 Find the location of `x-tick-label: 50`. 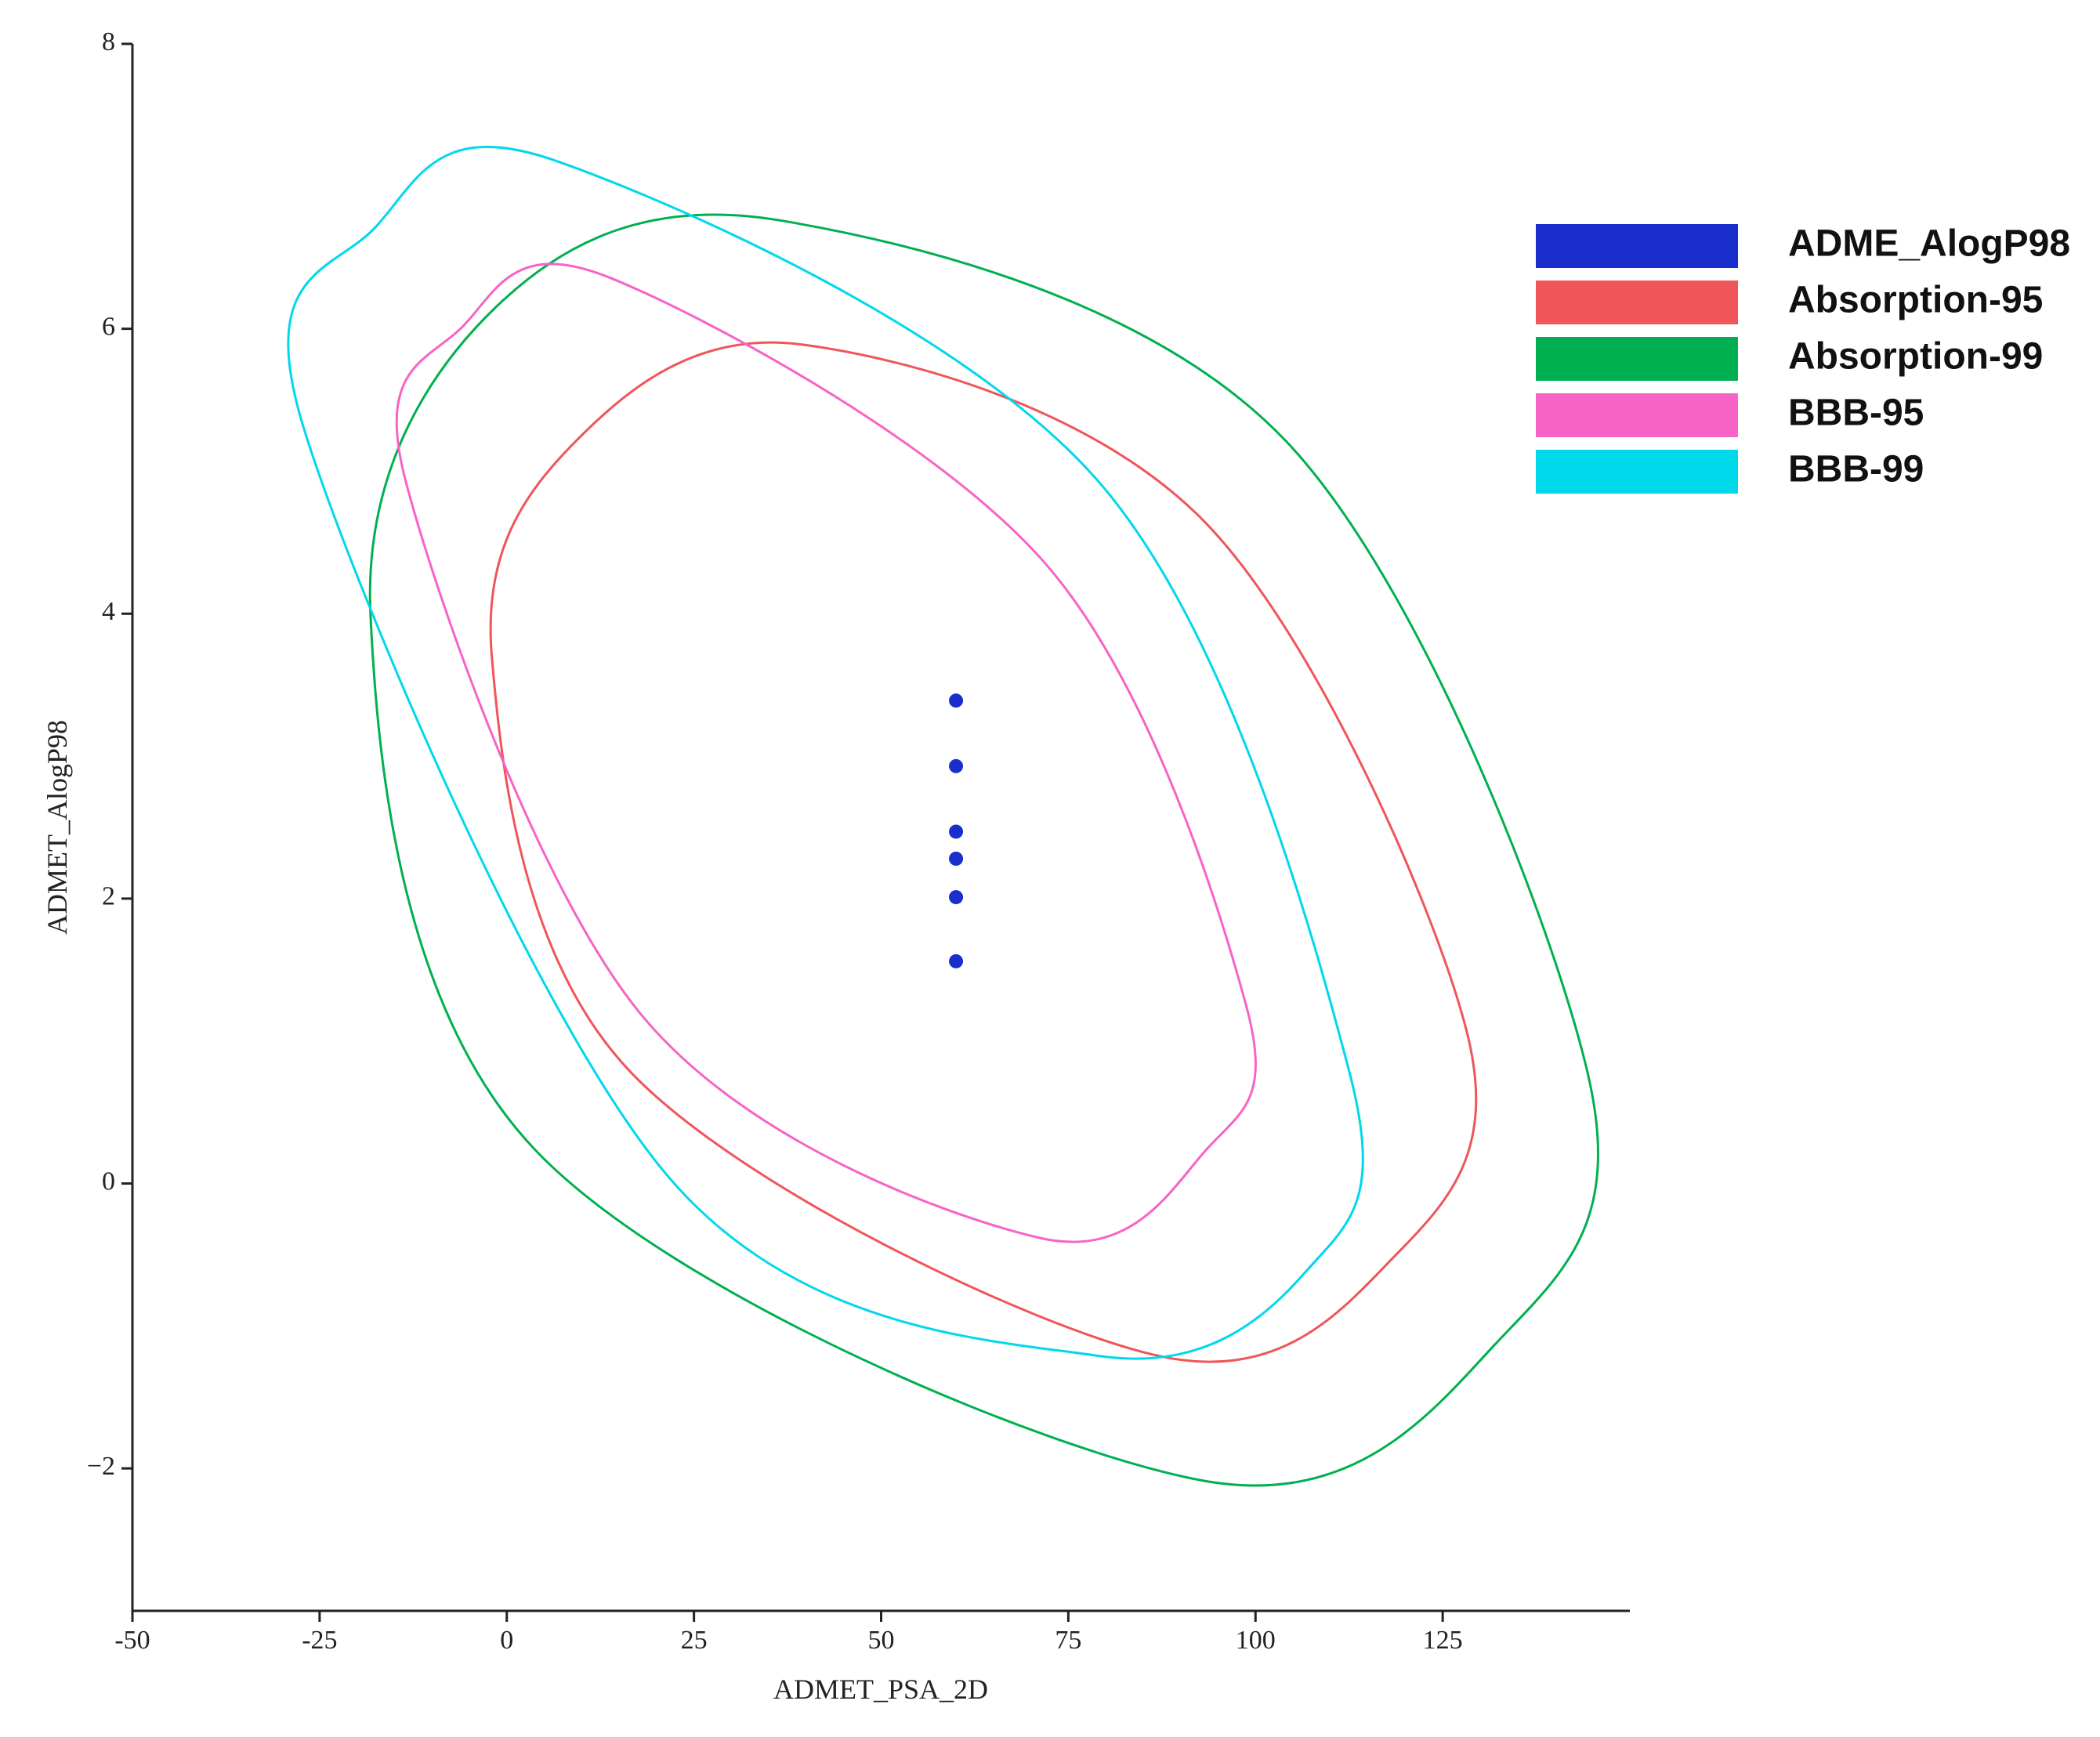

x-tick-label: 50 is located at coordinates (881, 1640).